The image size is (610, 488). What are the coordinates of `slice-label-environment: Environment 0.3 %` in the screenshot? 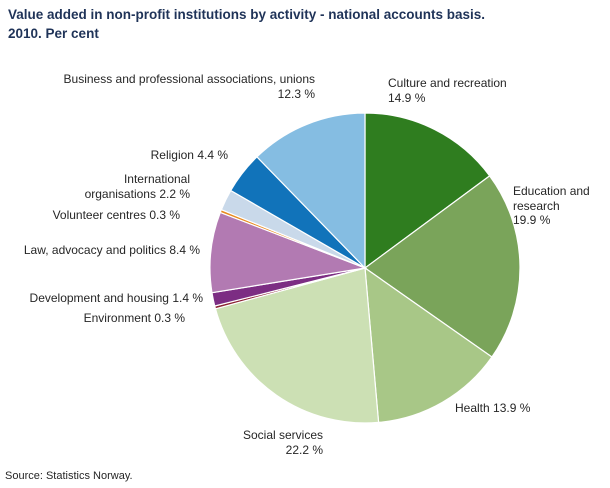 It's located at (134, 318).